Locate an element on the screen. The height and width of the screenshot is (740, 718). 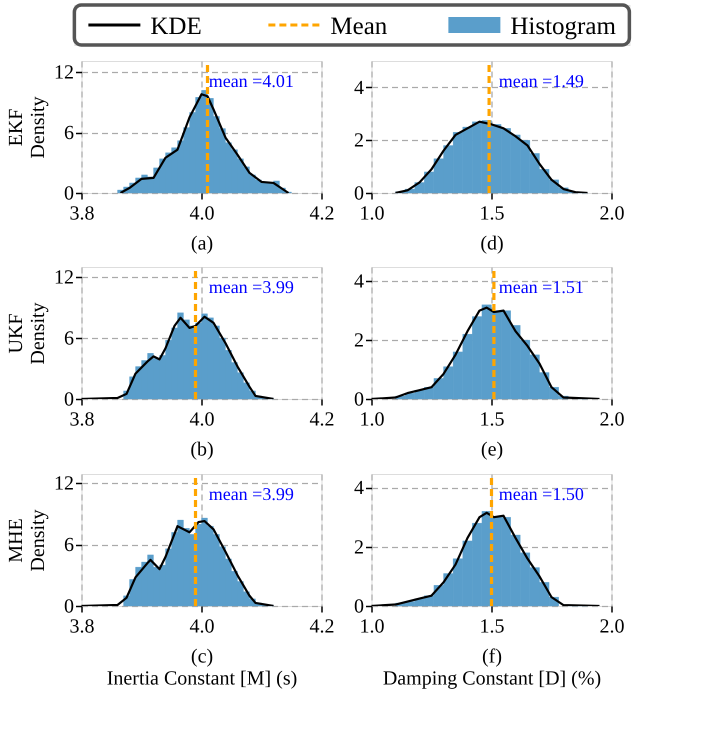
legend-label: KDE is located at coordinates (176, 26).